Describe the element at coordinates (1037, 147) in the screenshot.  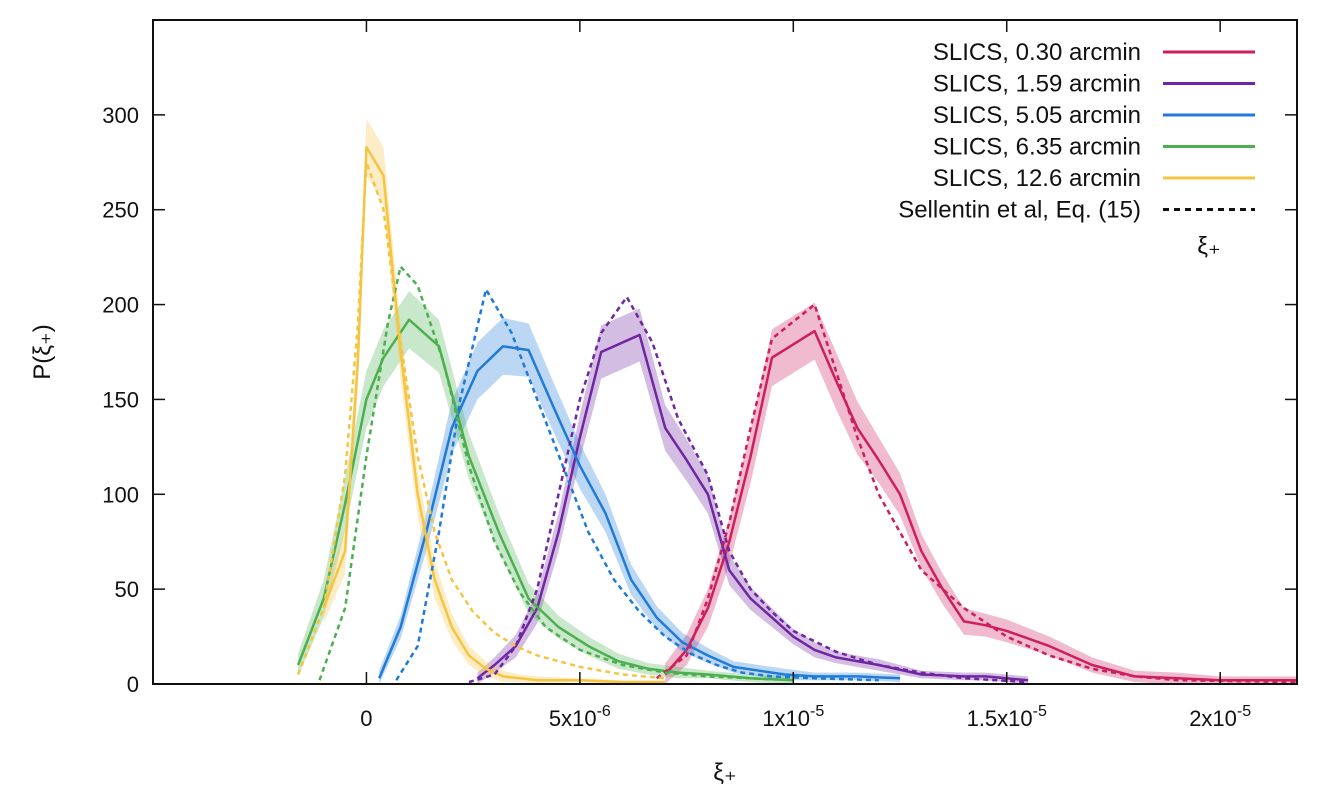
I see `legend-label-4: SLICS, 6.35 arcmin` at that location.